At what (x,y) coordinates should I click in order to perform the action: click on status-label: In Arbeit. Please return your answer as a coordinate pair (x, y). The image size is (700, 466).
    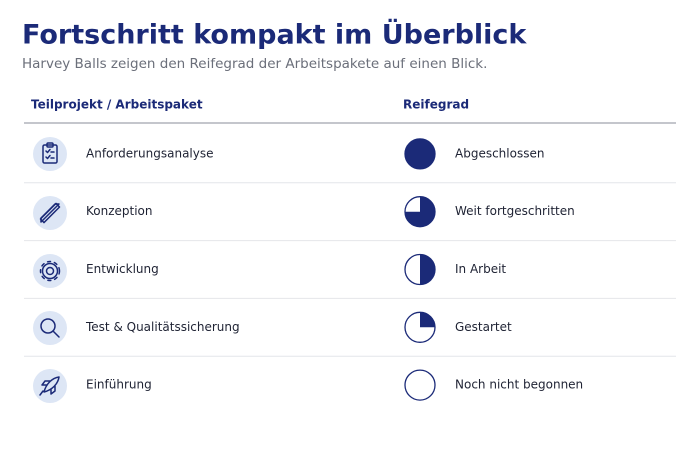
    Looking at the image, I should click on (480, 269).